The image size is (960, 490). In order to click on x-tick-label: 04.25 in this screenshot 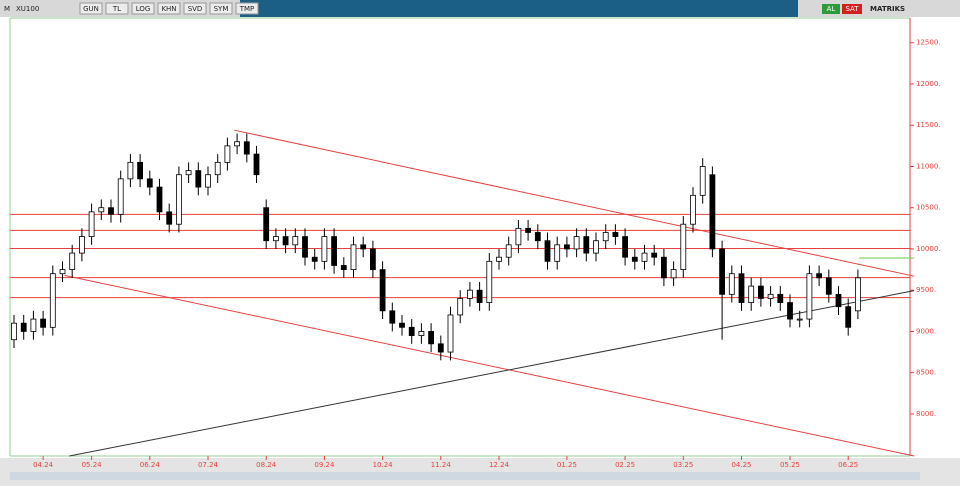, I will do `click(741, 465)`.